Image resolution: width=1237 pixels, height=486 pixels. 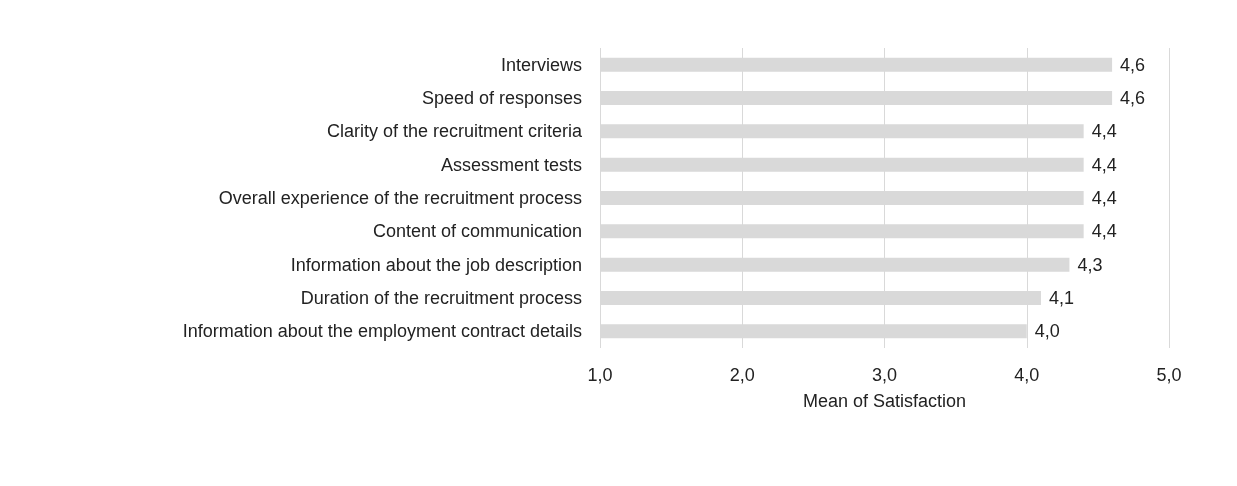 What do you see at coordinates (511, 164) in the screenshot?
I see `y-tick-label: Assessment tests` at bounding box center [511, 164].